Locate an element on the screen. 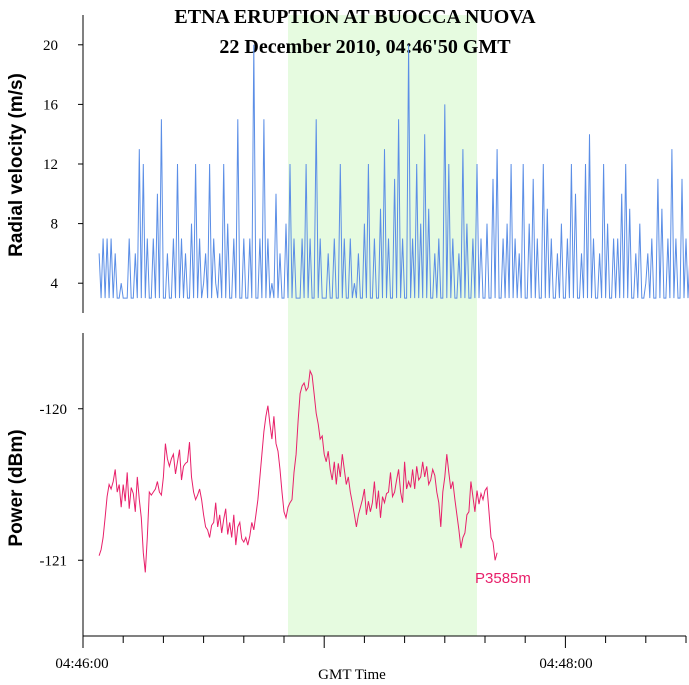 Image resolution: width=689 pixels, height=685 pixels. x-tick-label-start: 04:46:00 is located at coordinates (81, 664).